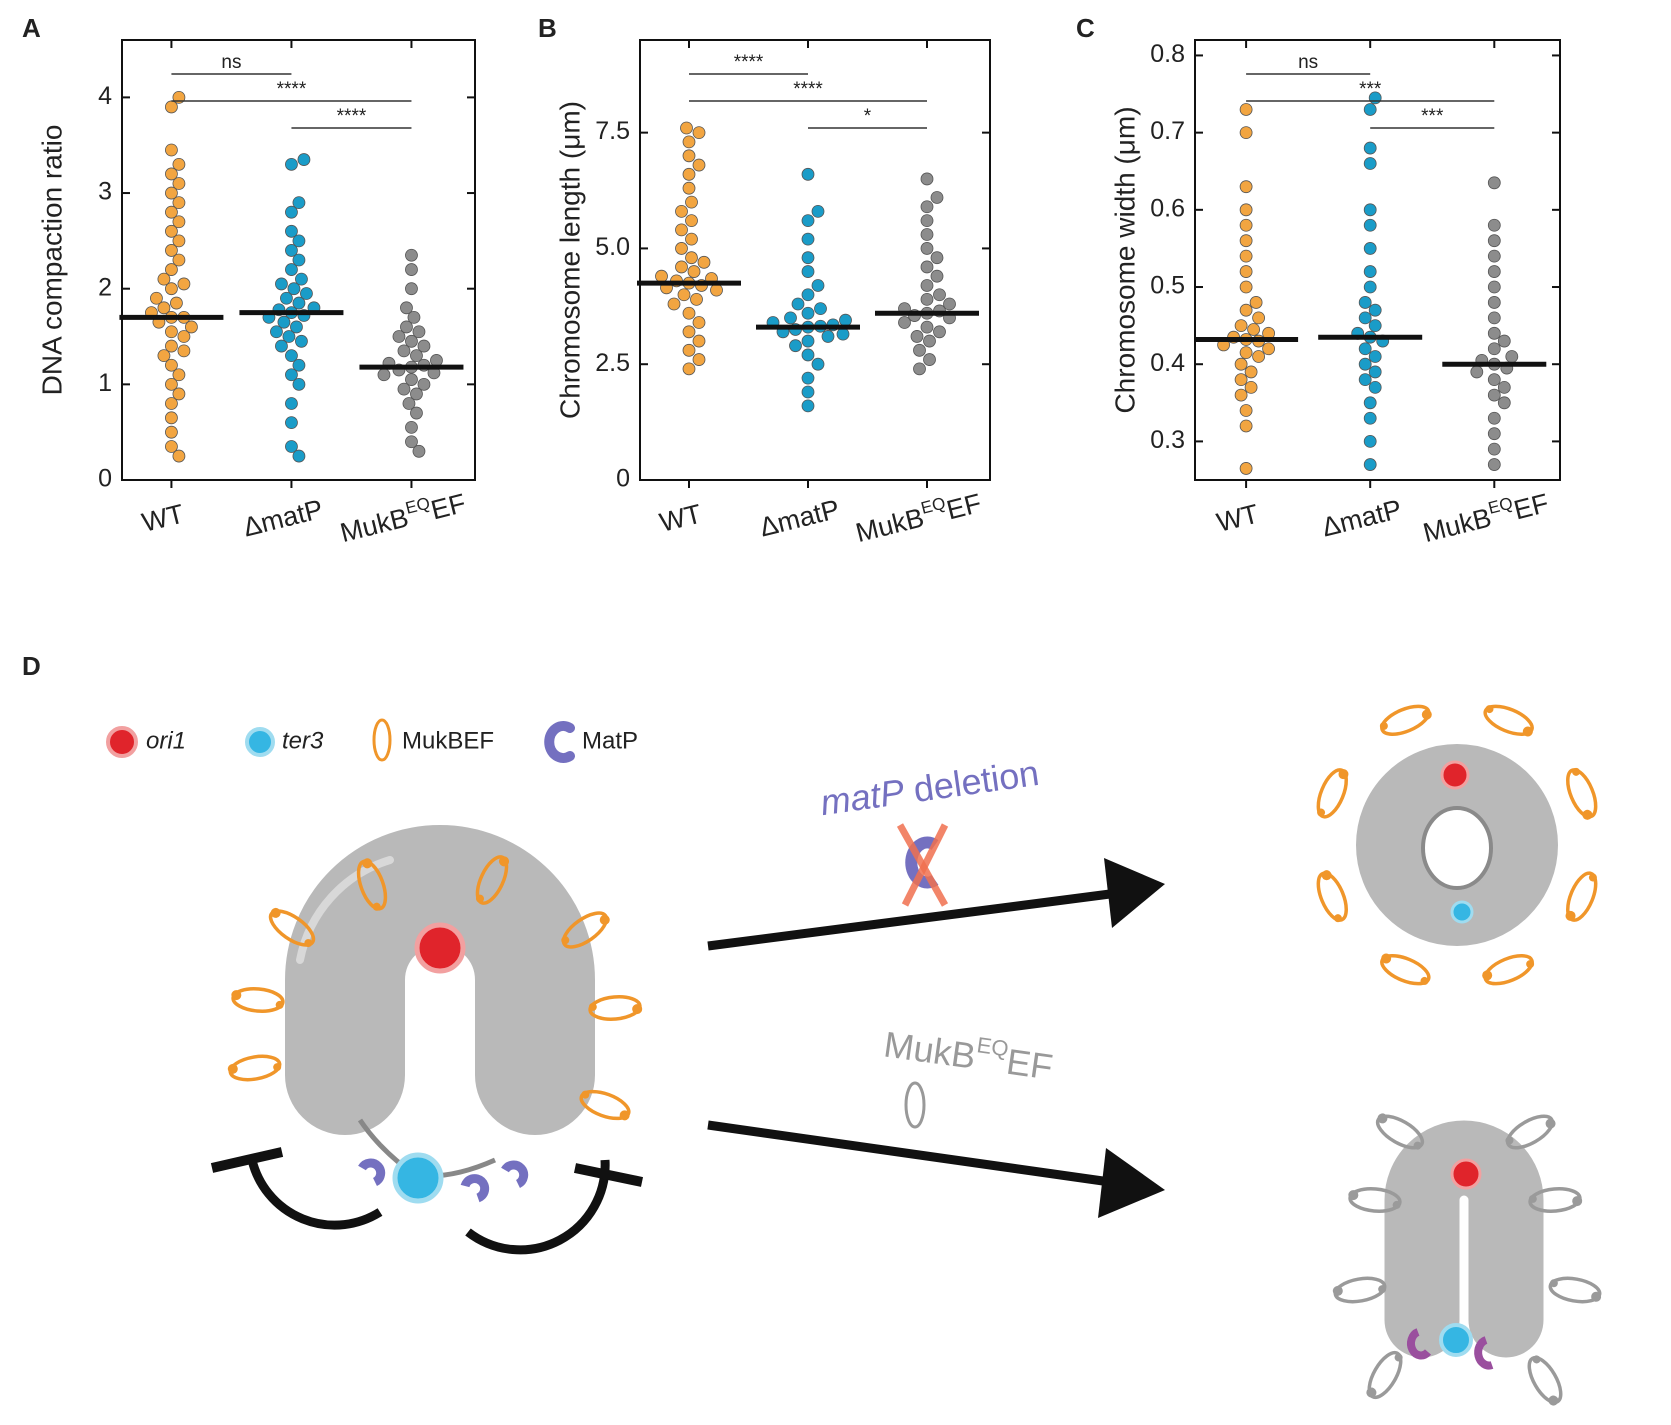 The width and height of the screenshot is (1671, 1425). Describe the element at coordinates (992, 1047) in the screenshot. I see `label-part: EQ` at that location.